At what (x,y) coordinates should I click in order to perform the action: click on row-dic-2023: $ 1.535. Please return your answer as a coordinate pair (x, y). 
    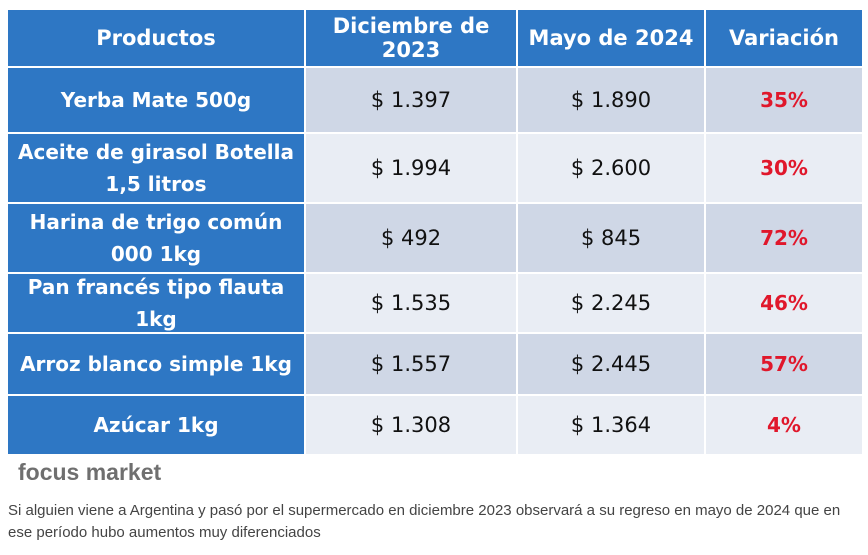
    Looking at the image, I should click on (412, 304).